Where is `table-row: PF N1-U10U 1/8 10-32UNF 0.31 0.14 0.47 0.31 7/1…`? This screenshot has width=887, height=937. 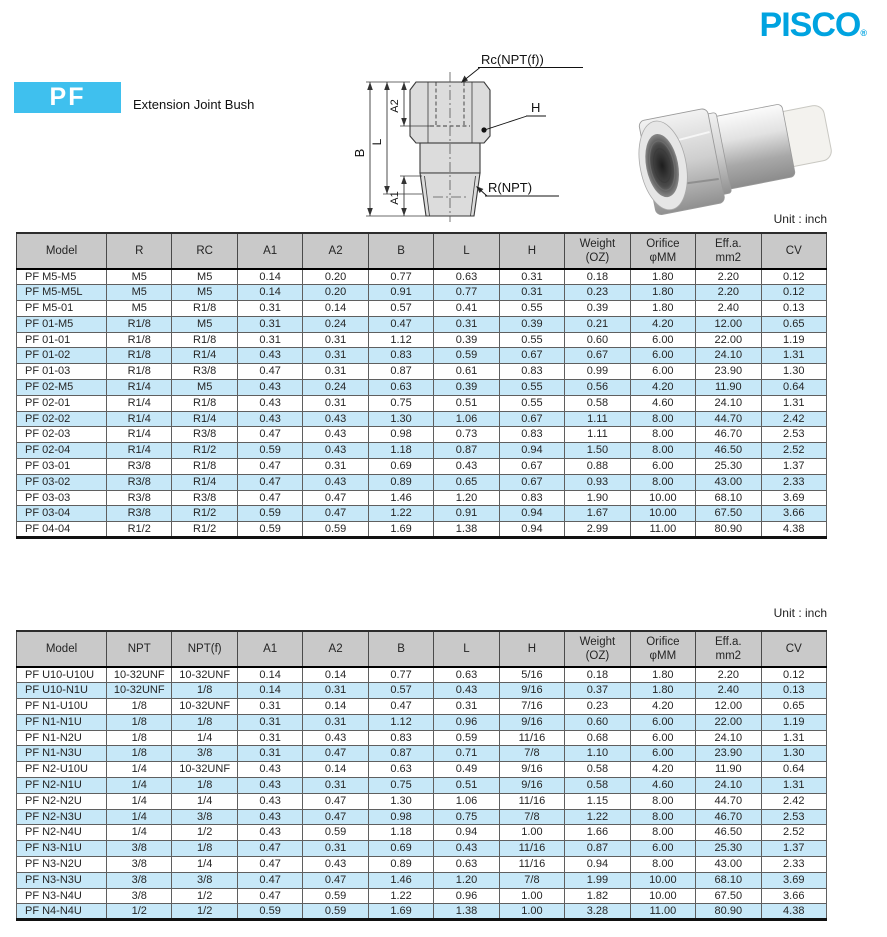
table-row: PF N1-U10U 1/8 10-32UNF 0.31 0.14 0.47 0.31 7/1… is located at coordinates (422, 706).